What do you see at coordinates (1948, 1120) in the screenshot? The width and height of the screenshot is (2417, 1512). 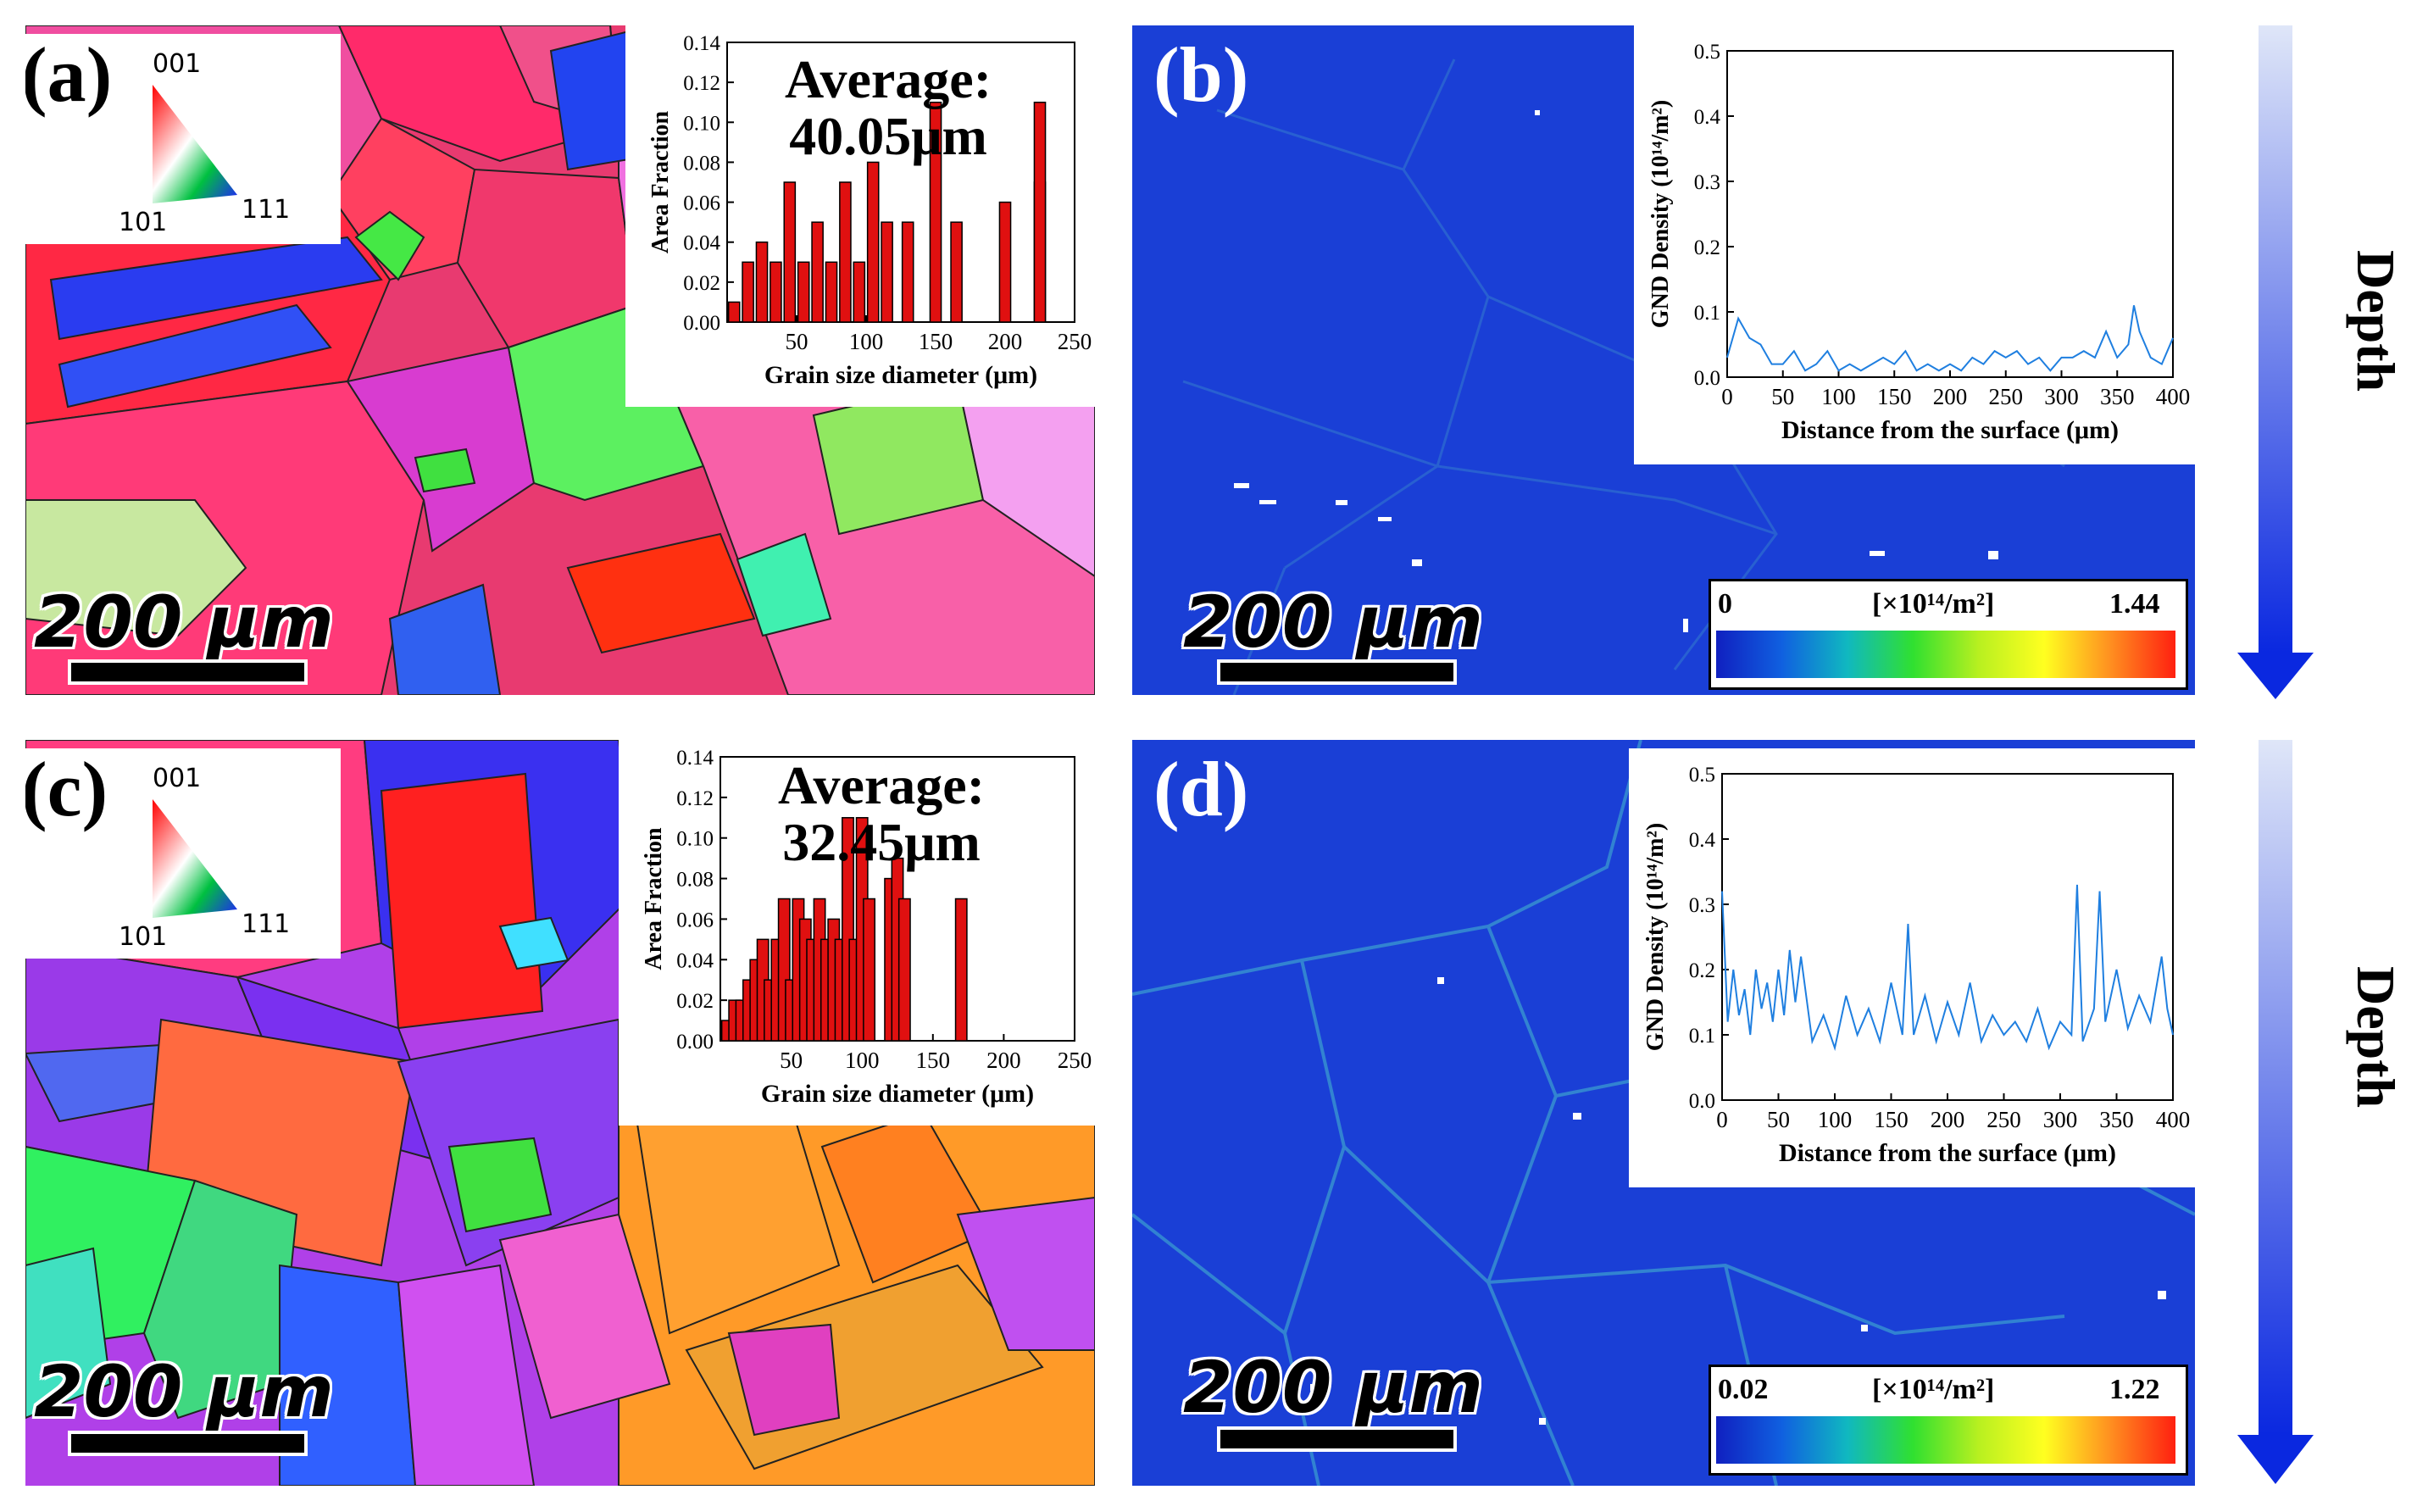 I see `x-tick-label: 200` at bounding box center [1948, 1120].